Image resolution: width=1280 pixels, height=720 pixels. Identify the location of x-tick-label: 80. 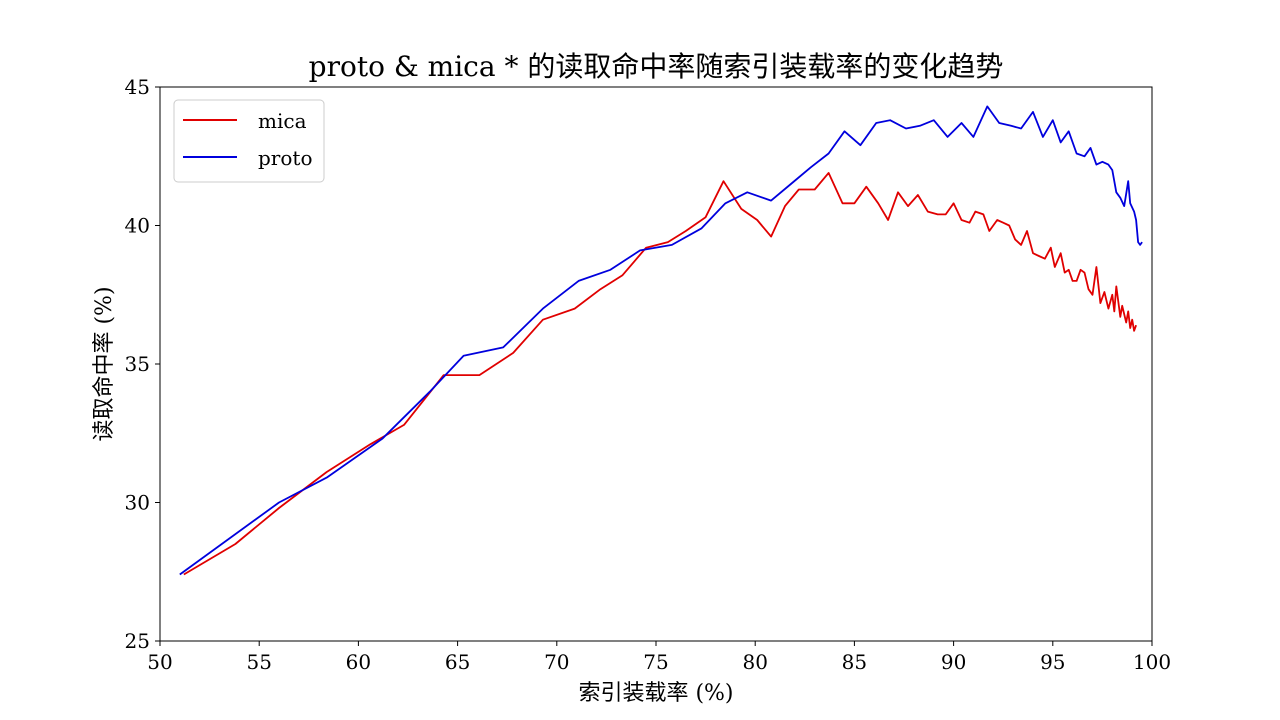
(754, 662).